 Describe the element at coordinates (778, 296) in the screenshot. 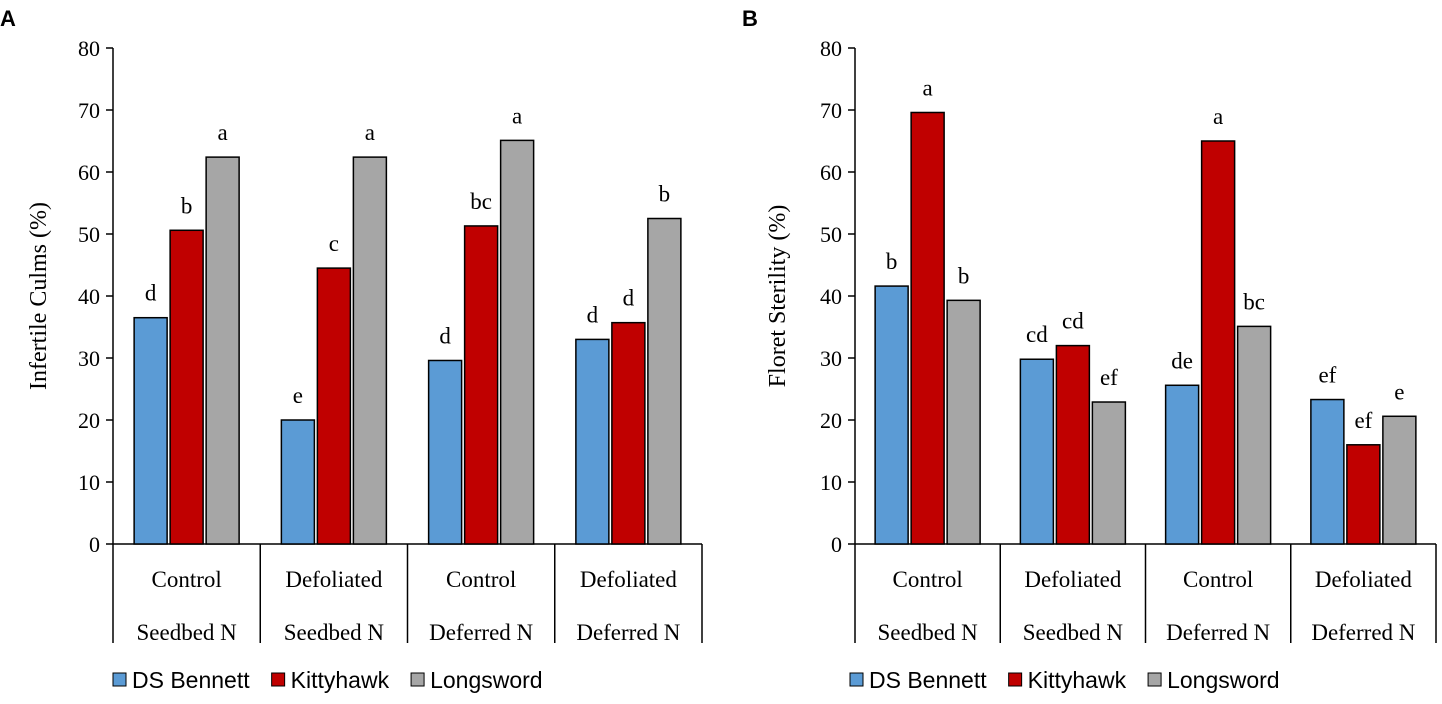

I see `y-axis-label: Floret Sterility (%)` at that location.